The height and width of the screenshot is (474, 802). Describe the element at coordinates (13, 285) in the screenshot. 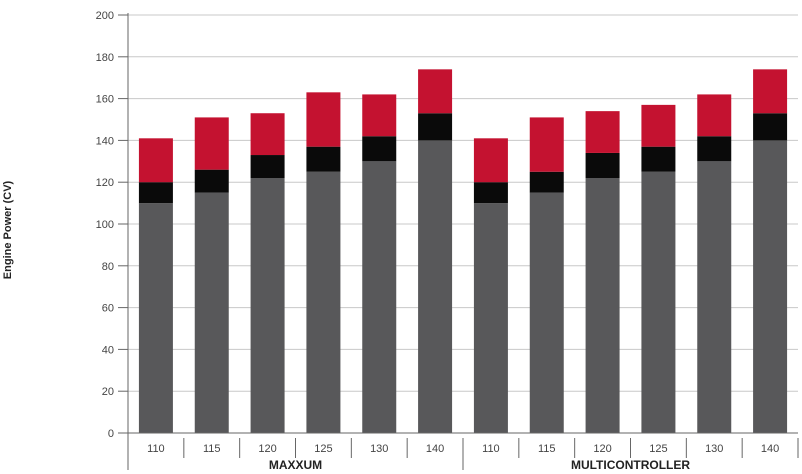

I see `y-axis-title: Engine Power (CV)` at that location.